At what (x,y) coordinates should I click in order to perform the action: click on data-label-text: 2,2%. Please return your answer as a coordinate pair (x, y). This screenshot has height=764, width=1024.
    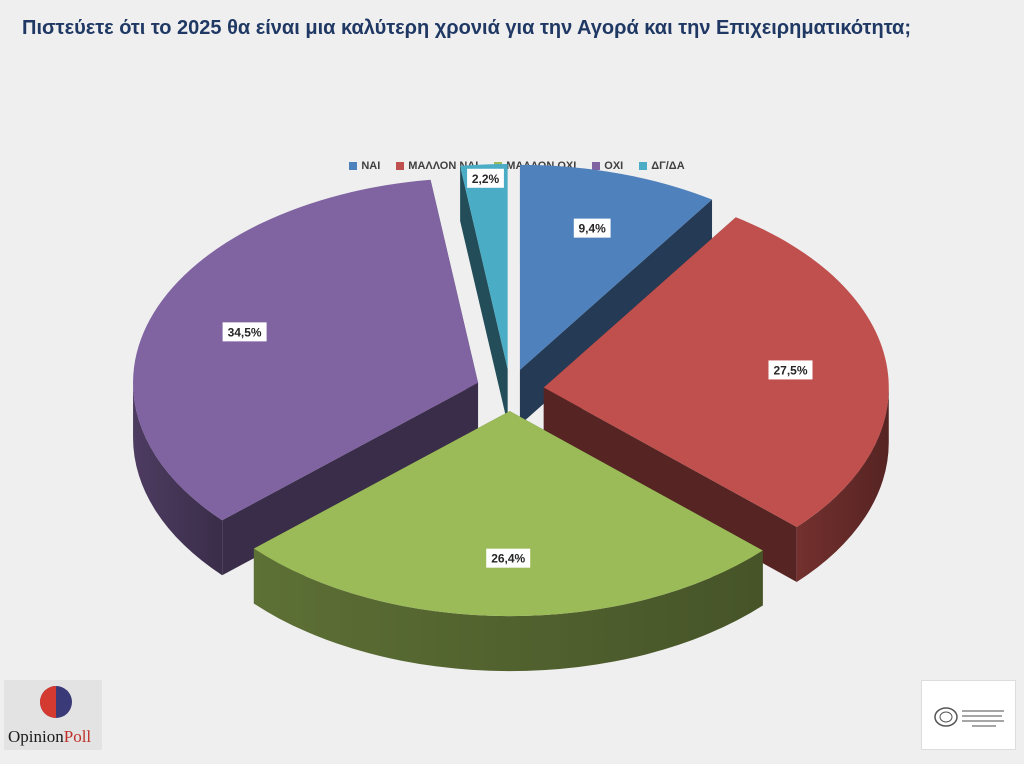
    Looking at the image, I should click on (486, 179).